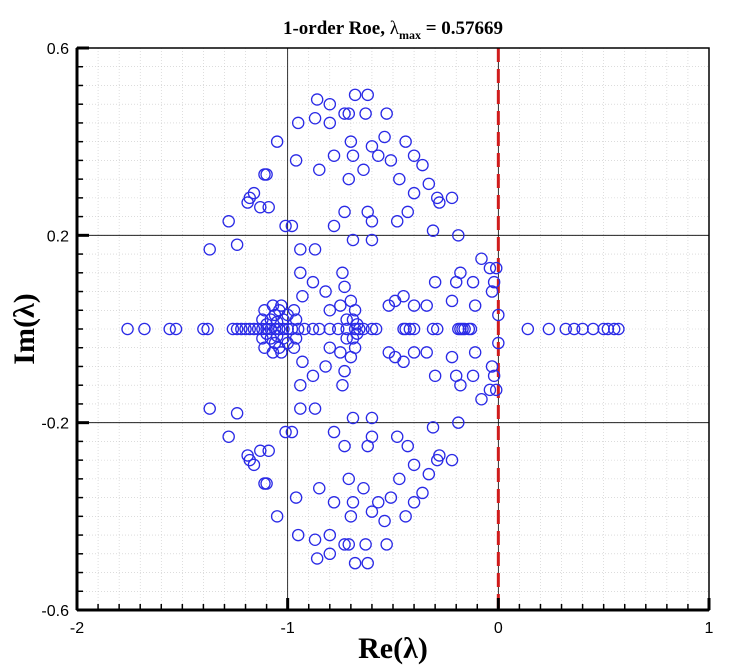 Image resolution: width=747 pixels, height=665 pixels. What do you see at coordinates (24, 328) in the screenshot?
I see `y-axis-label: Im(λ)` at bounding box center [24, 328].